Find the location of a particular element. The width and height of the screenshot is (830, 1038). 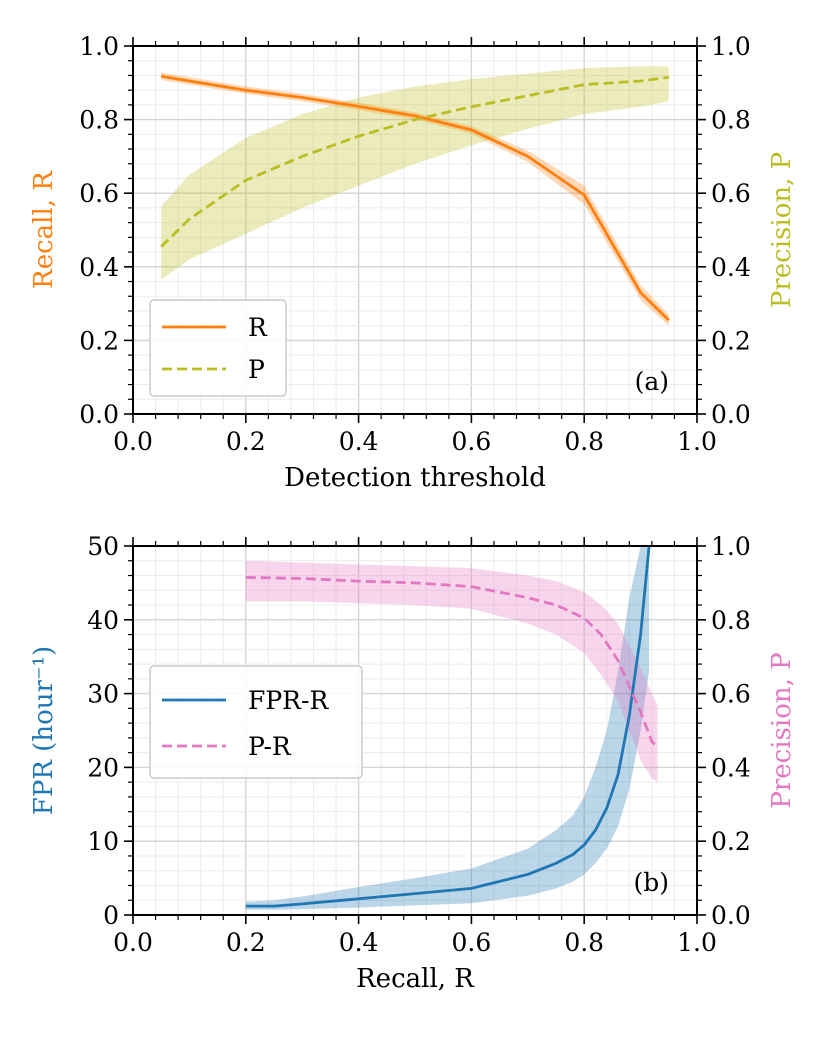

y-left-tick-label: 50 is located at coordinates (103, 546).